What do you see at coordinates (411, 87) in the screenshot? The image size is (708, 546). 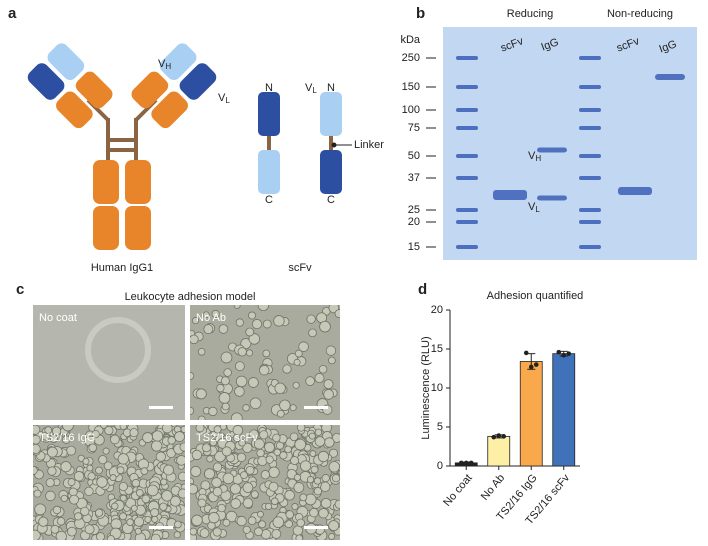 I see `marker-label: 150` at bounding box center [411, 87].